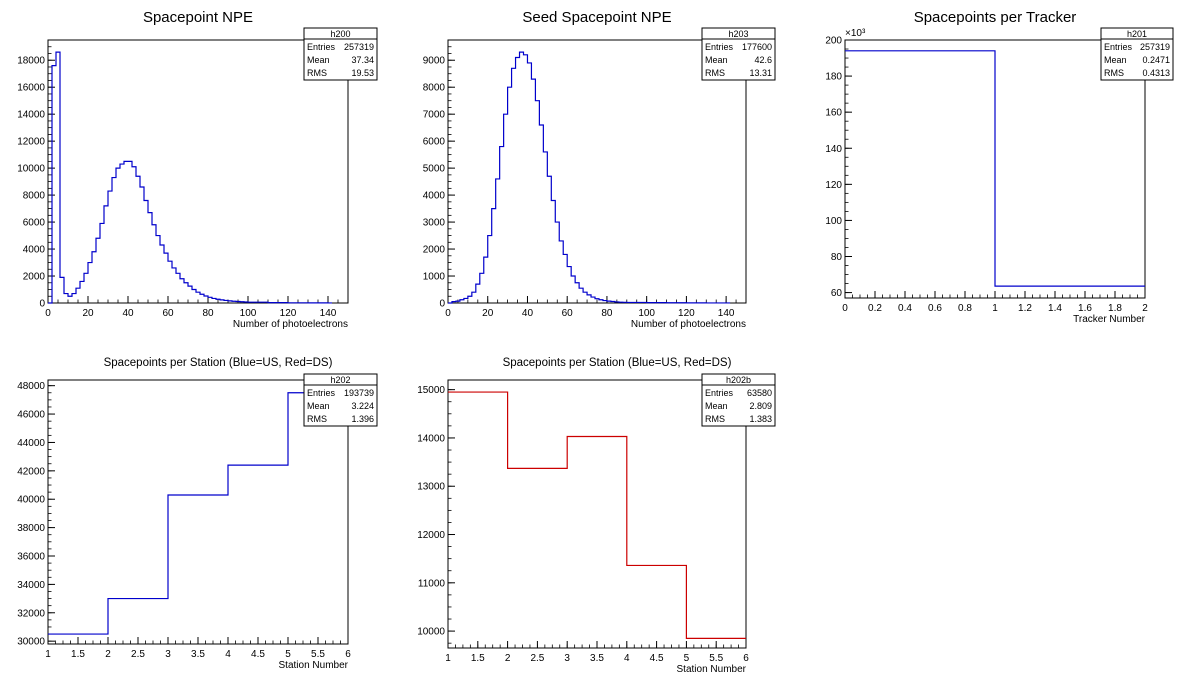  I want to click on y-tick-label: 44000, so click(31, 443).